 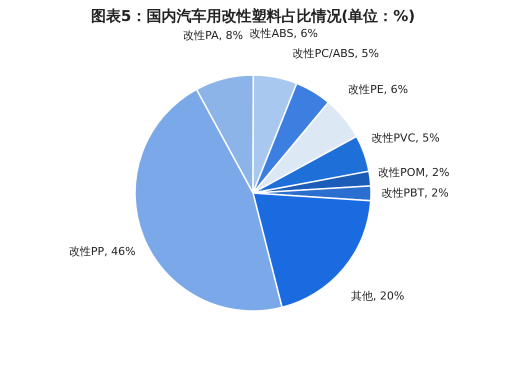 I want to click on slice-label: 改性POM, 2%, so click(x=414, y=173).